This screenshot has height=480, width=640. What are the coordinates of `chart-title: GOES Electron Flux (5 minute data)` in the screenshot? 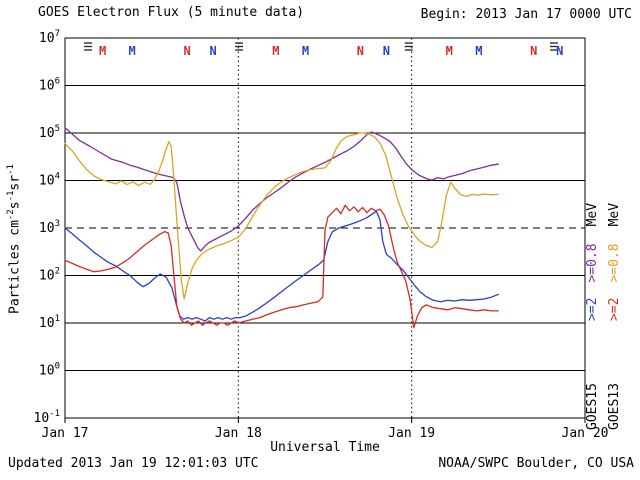 It's located at (171, 12).